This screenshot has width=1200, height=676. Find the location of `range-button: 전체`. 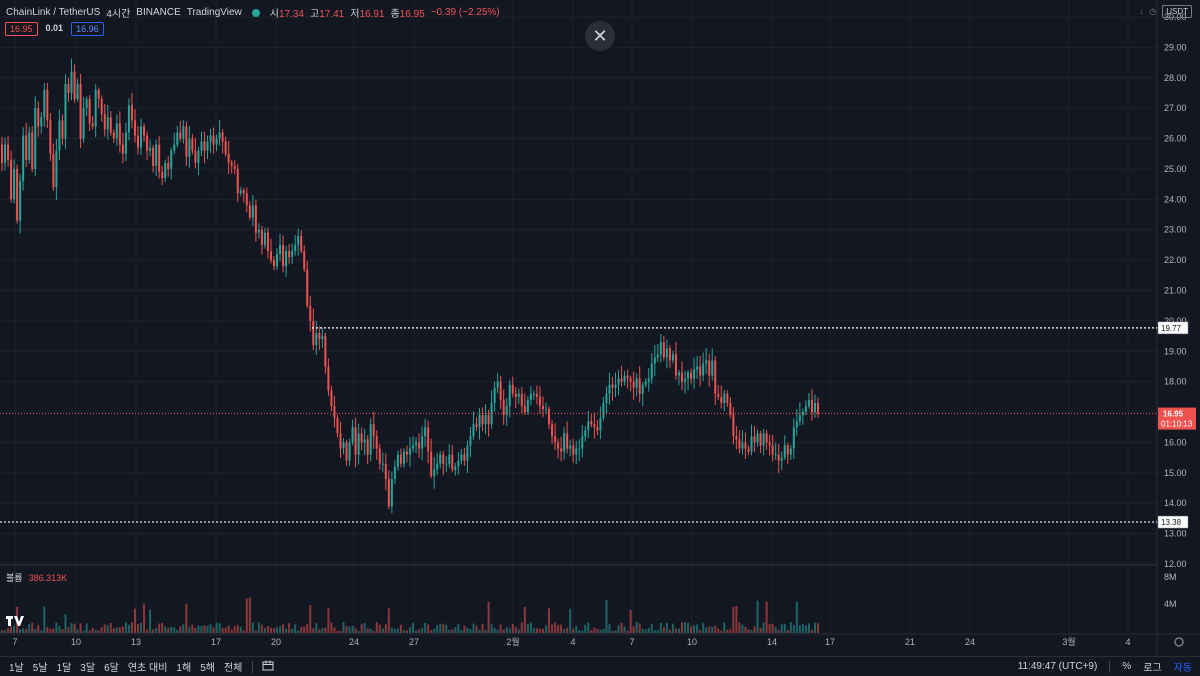

range-button: 전체 is located at coordinates (233, 668).